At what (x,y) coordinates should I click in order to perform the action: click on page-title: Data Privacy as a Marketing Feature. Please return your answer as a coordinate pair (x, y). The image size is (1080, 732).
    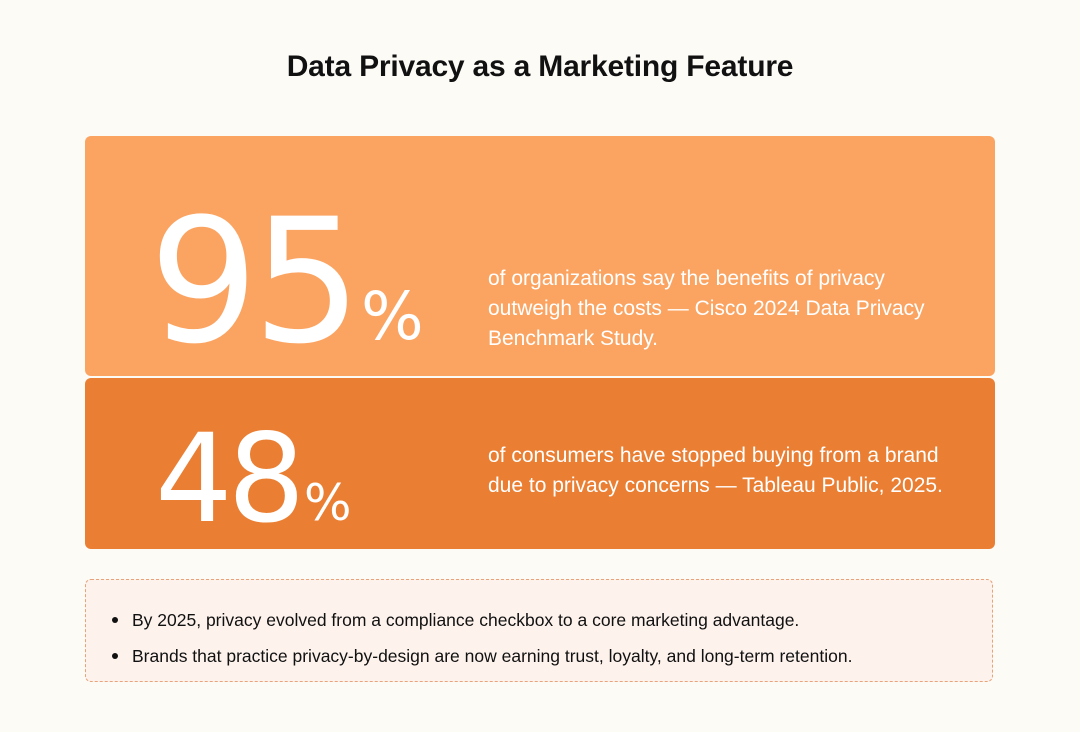
    Looking at the image, I should click on (540, 66).